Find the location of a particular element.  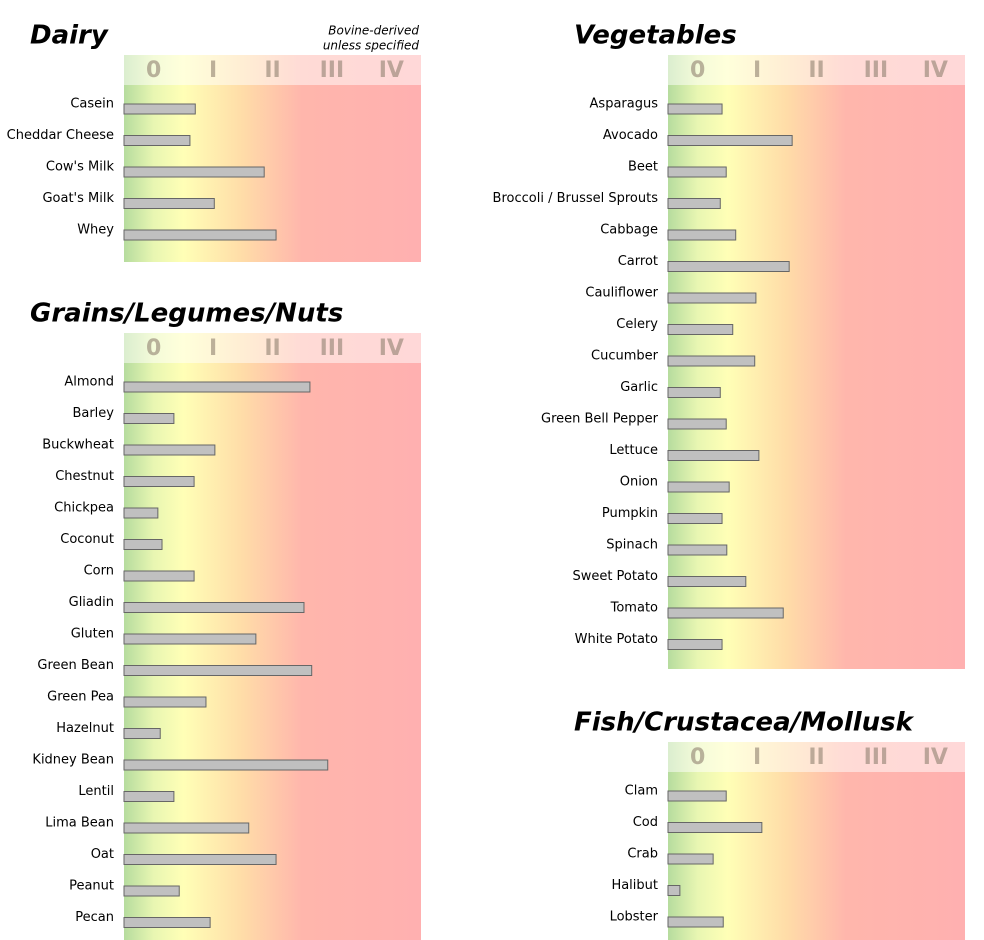

category-label: Green Bean is located at coordinates (75, 665).